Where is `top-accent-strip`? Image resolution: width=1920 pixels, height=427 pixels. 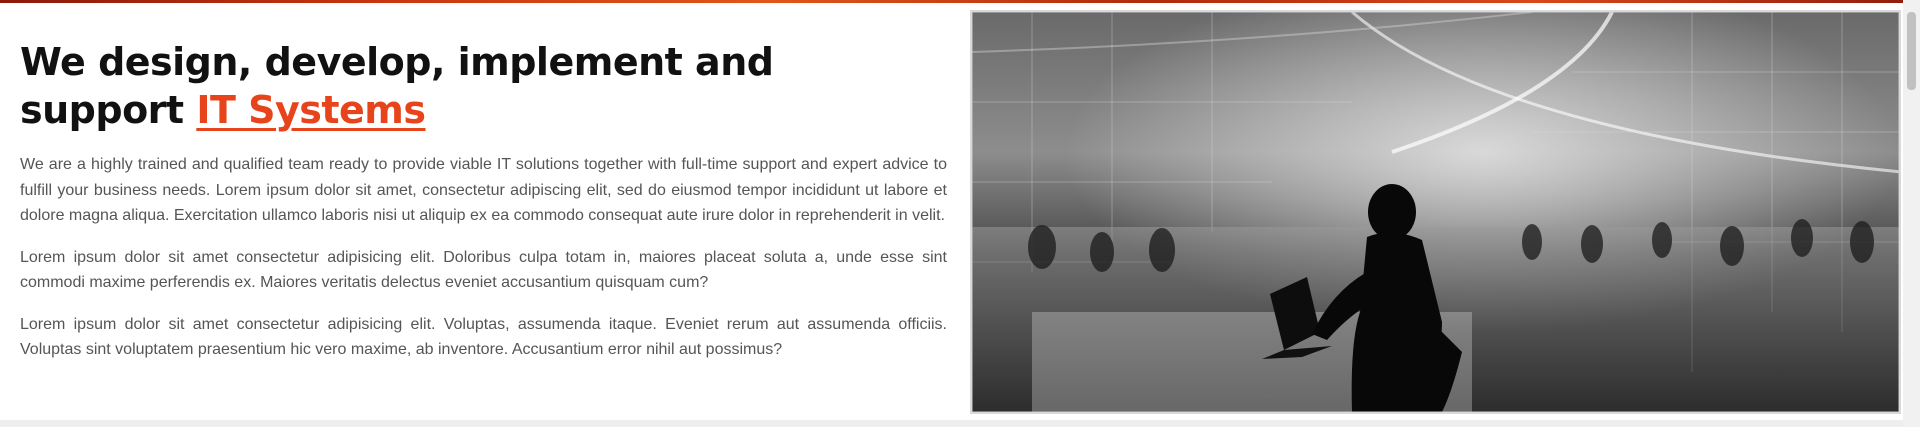
top-accent-strip is located at coordinates (960, 1).